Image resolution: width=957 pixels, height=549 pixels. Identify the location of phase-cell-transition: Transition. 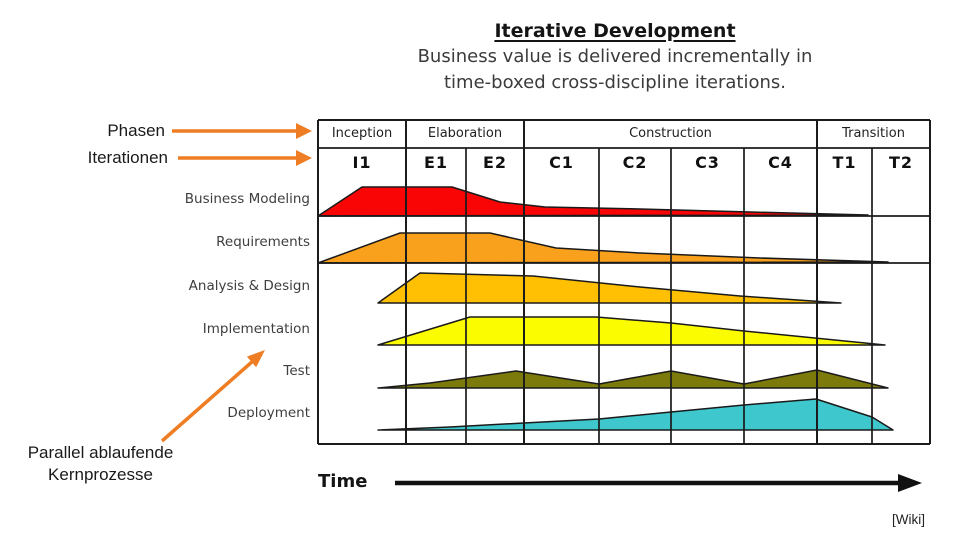
(873, 133).